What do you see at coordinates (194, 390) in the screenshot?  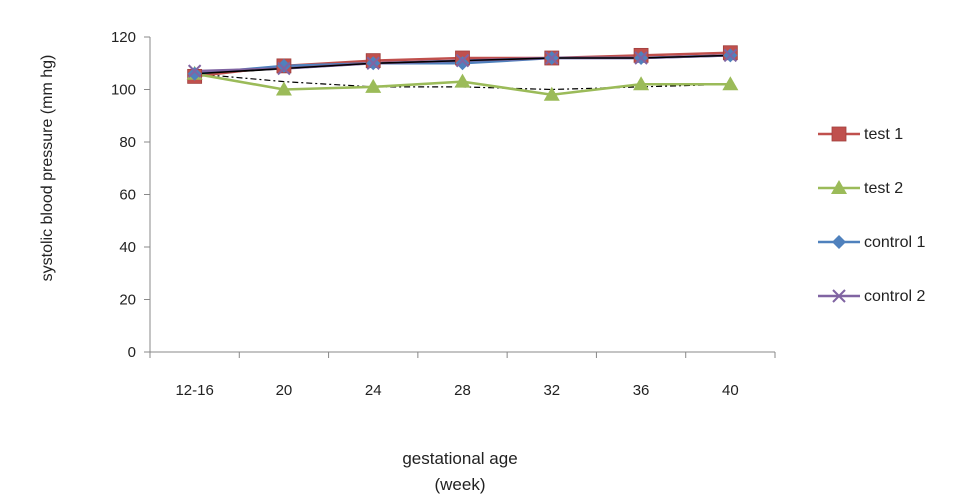 I see `x-tick-label: 12-16` at bounding box center [194, 390].